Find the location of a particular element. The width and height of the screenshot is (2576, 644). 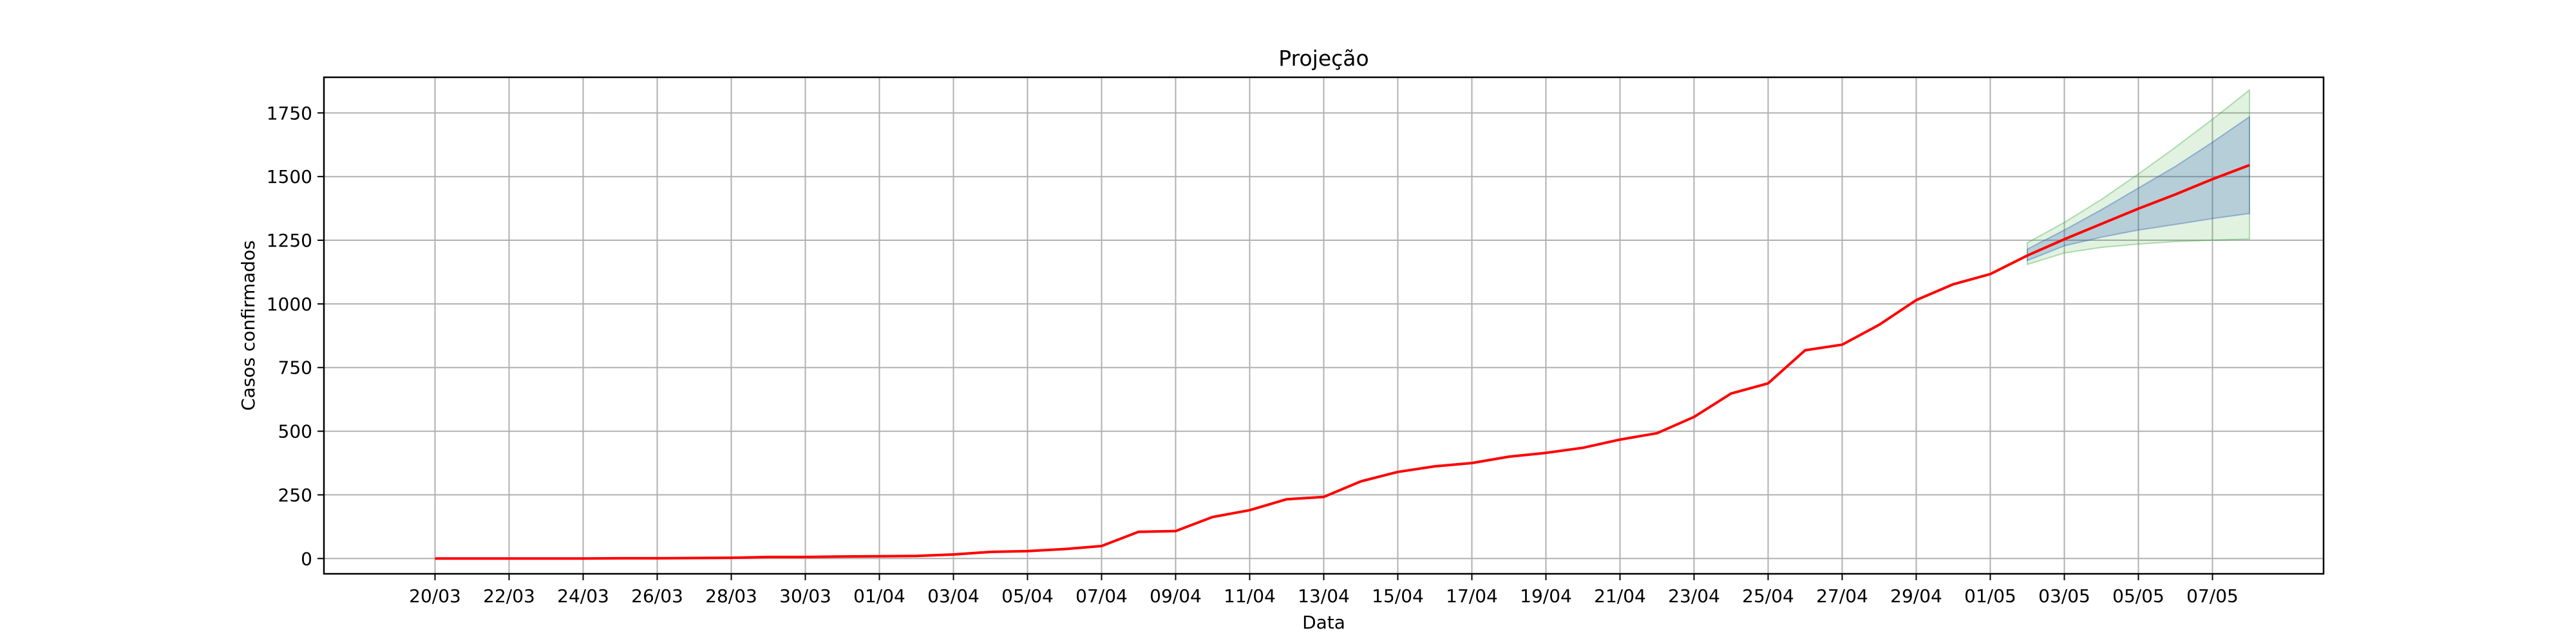

x-tick-label: 07/05 is located at coordinates (2212, 596).